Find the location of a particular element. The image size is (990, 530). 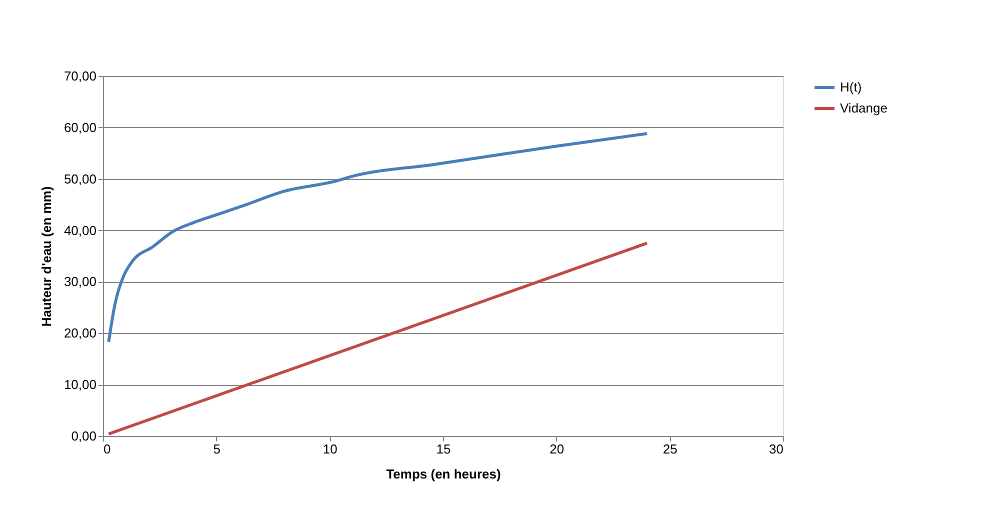

x-tick-label: 20 is located at coordinates (557, 449).